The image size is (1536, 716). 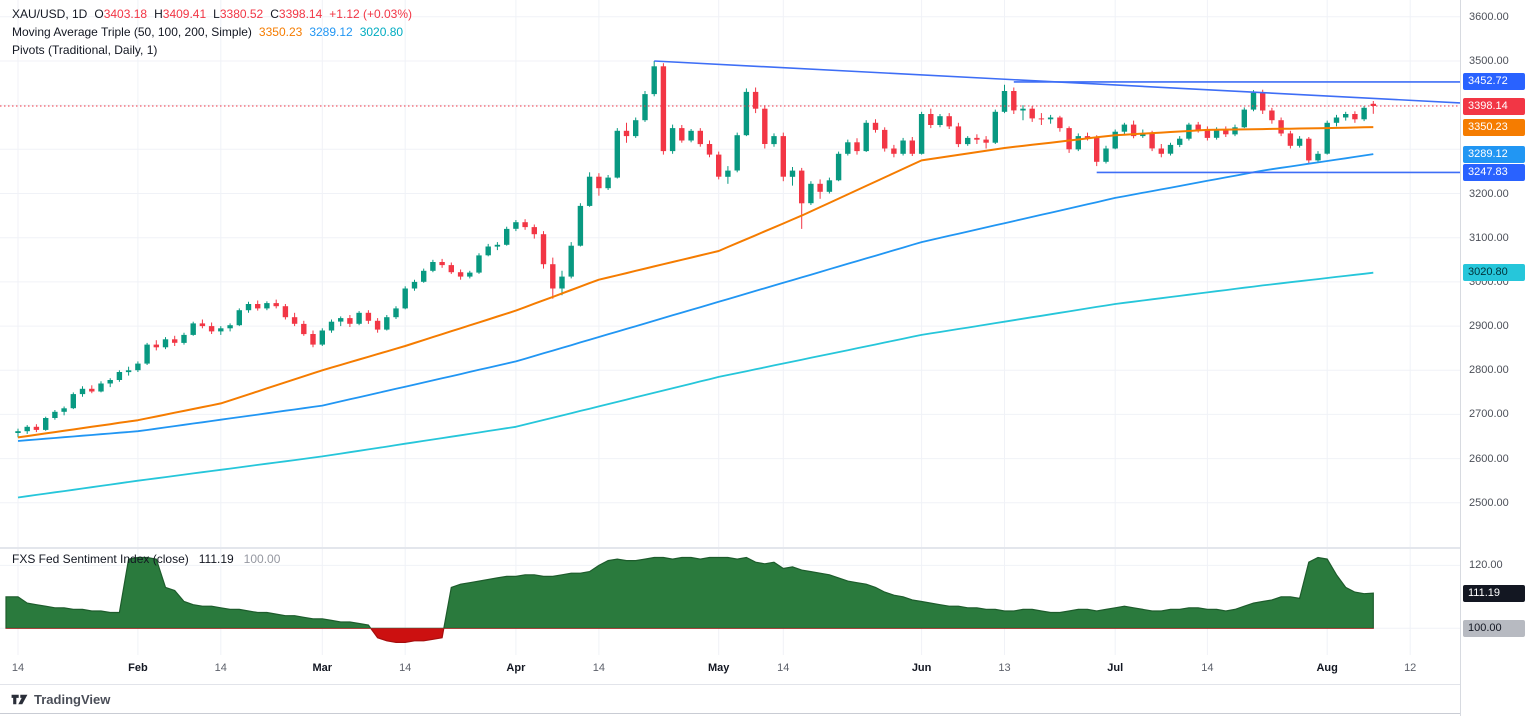 I want to click on ohlc-low: L3380.52, so click(x=238, y=14).